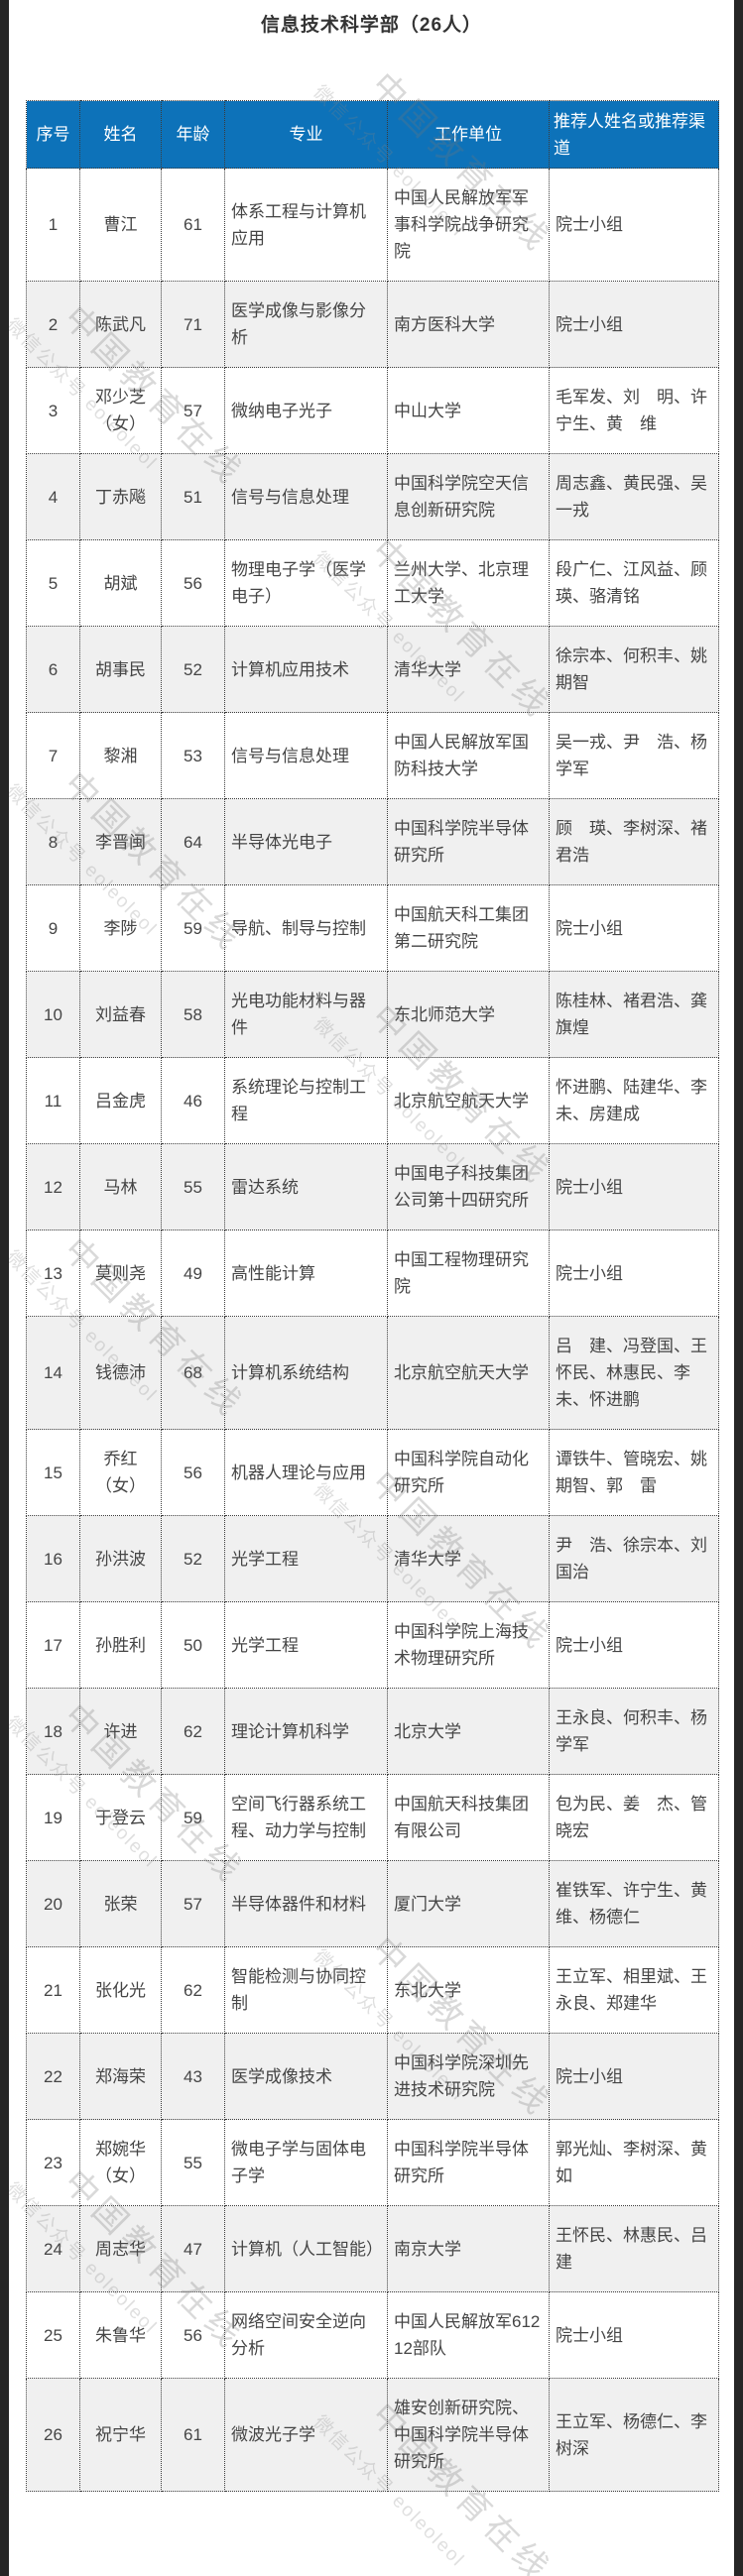  Describe the element at coordinates (4, 1288) in the screenshot. I see `left-edge-strip` at that location.